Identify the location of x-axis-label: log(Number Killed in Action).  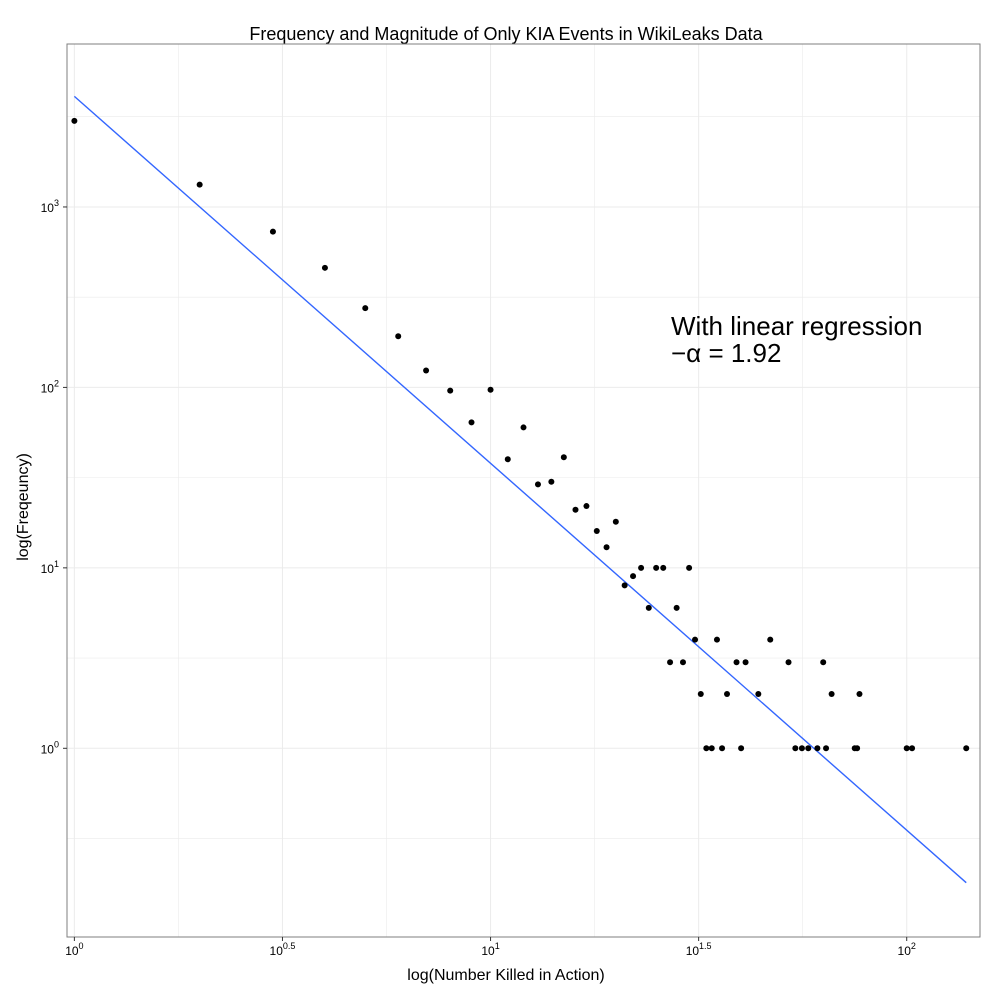
(505, 975).